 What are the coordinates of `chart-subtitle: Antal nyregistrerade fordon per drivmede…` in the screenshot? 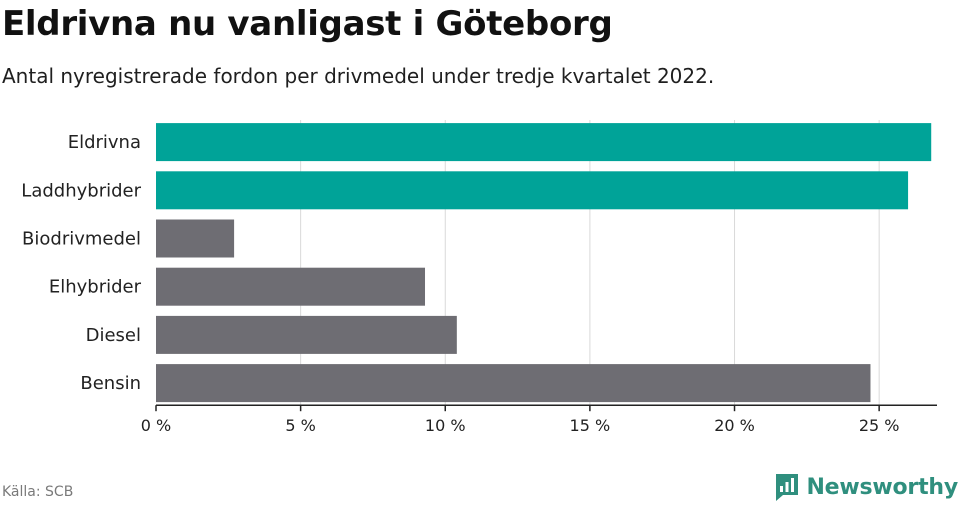 It's located at (358, 76).